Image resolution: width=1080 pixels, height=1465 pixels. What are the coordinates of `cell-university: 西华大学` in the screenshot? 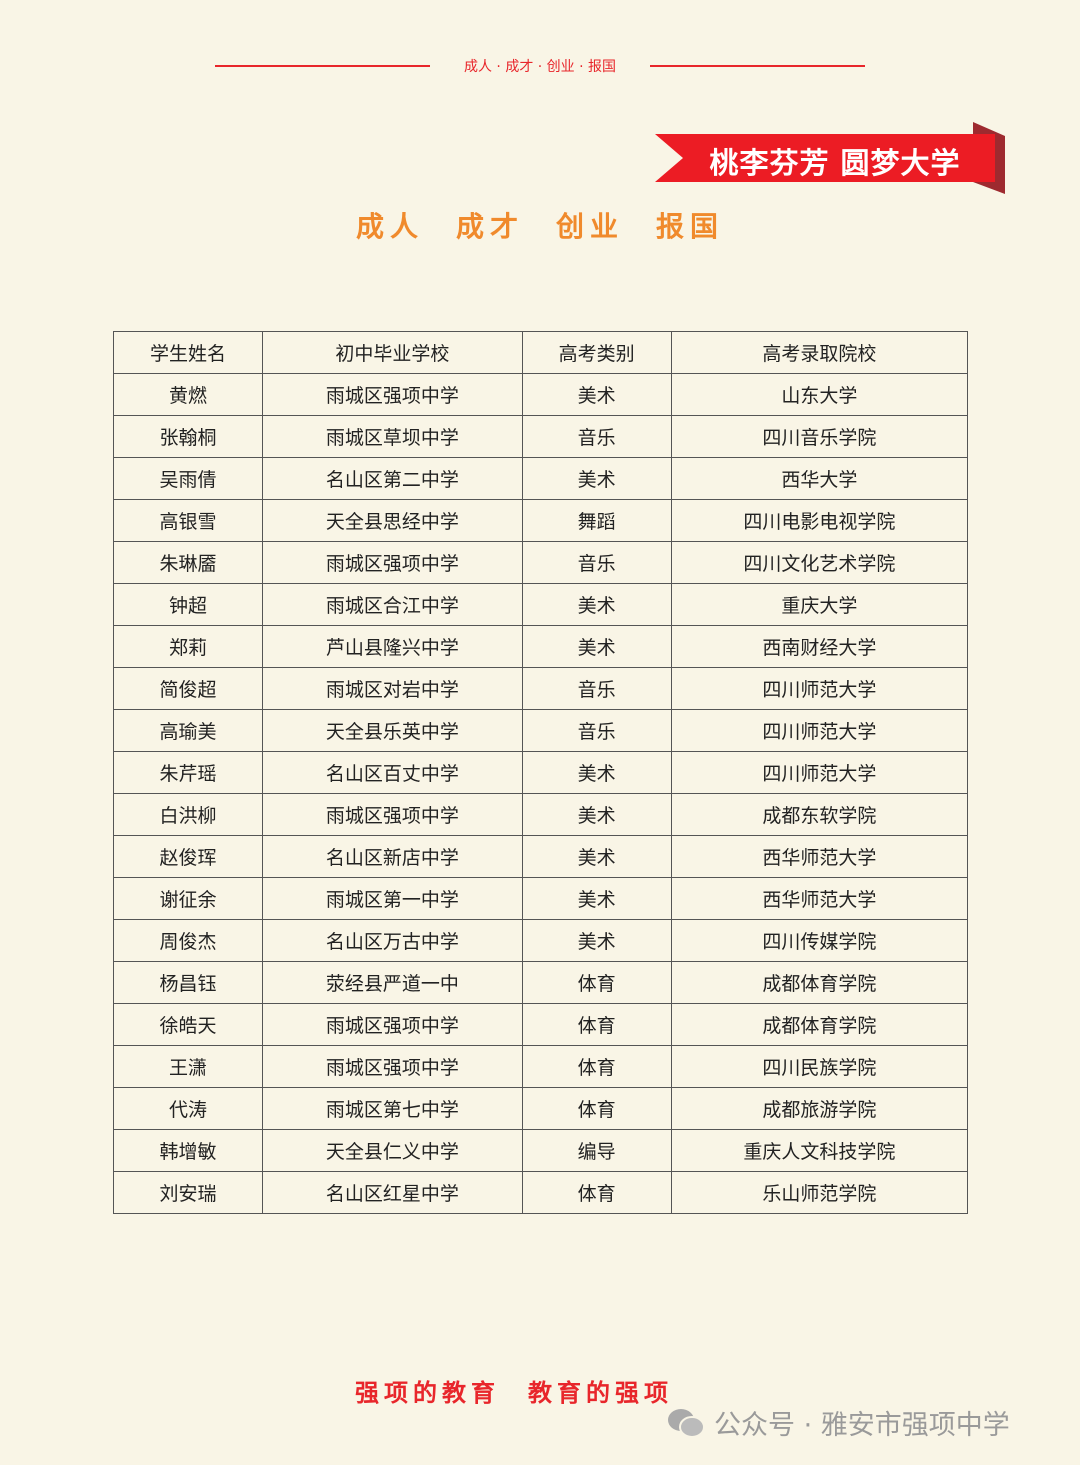 It's located at (819, 478).